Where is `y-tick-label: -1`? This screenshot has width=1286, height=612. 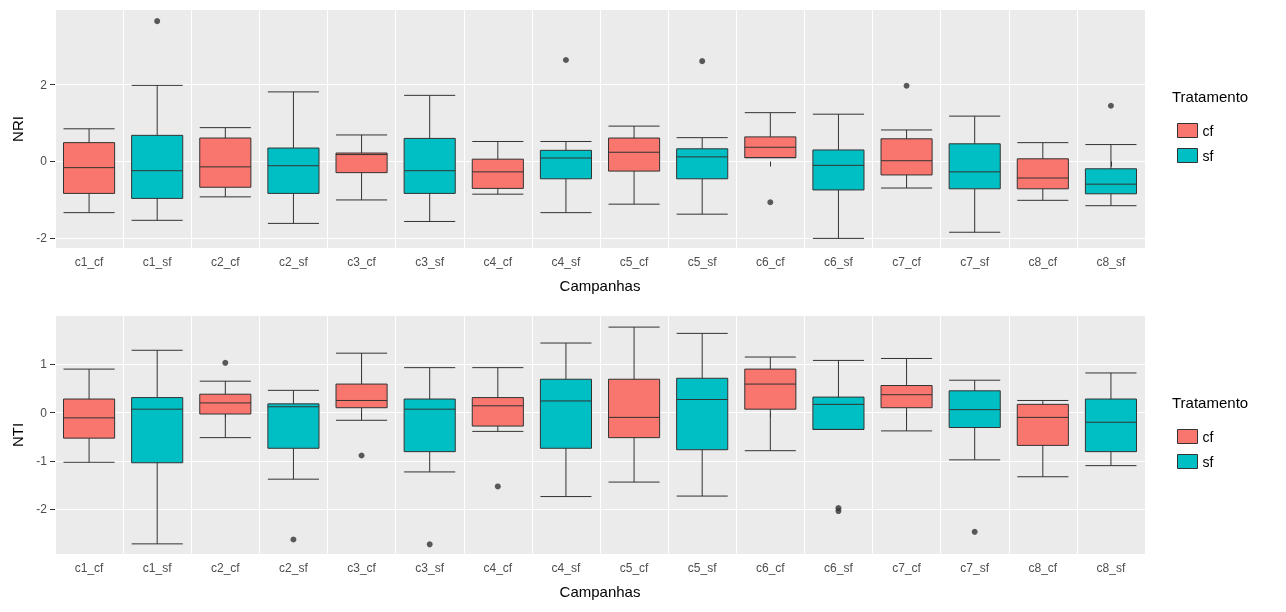 y-tick-label: -1 is located at coordinates (42, 460).